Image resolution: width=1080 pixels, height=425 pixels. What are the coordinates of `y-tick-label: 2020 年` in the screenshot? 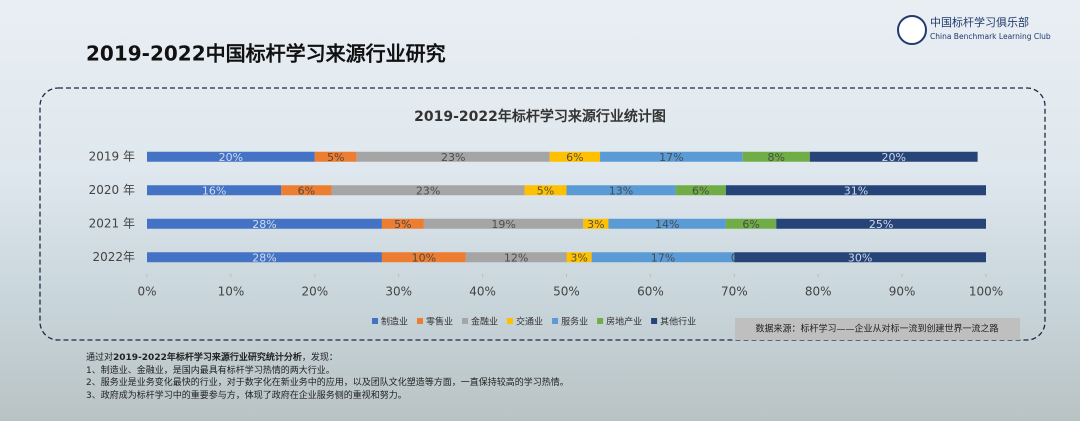 It's located at (112, 190).